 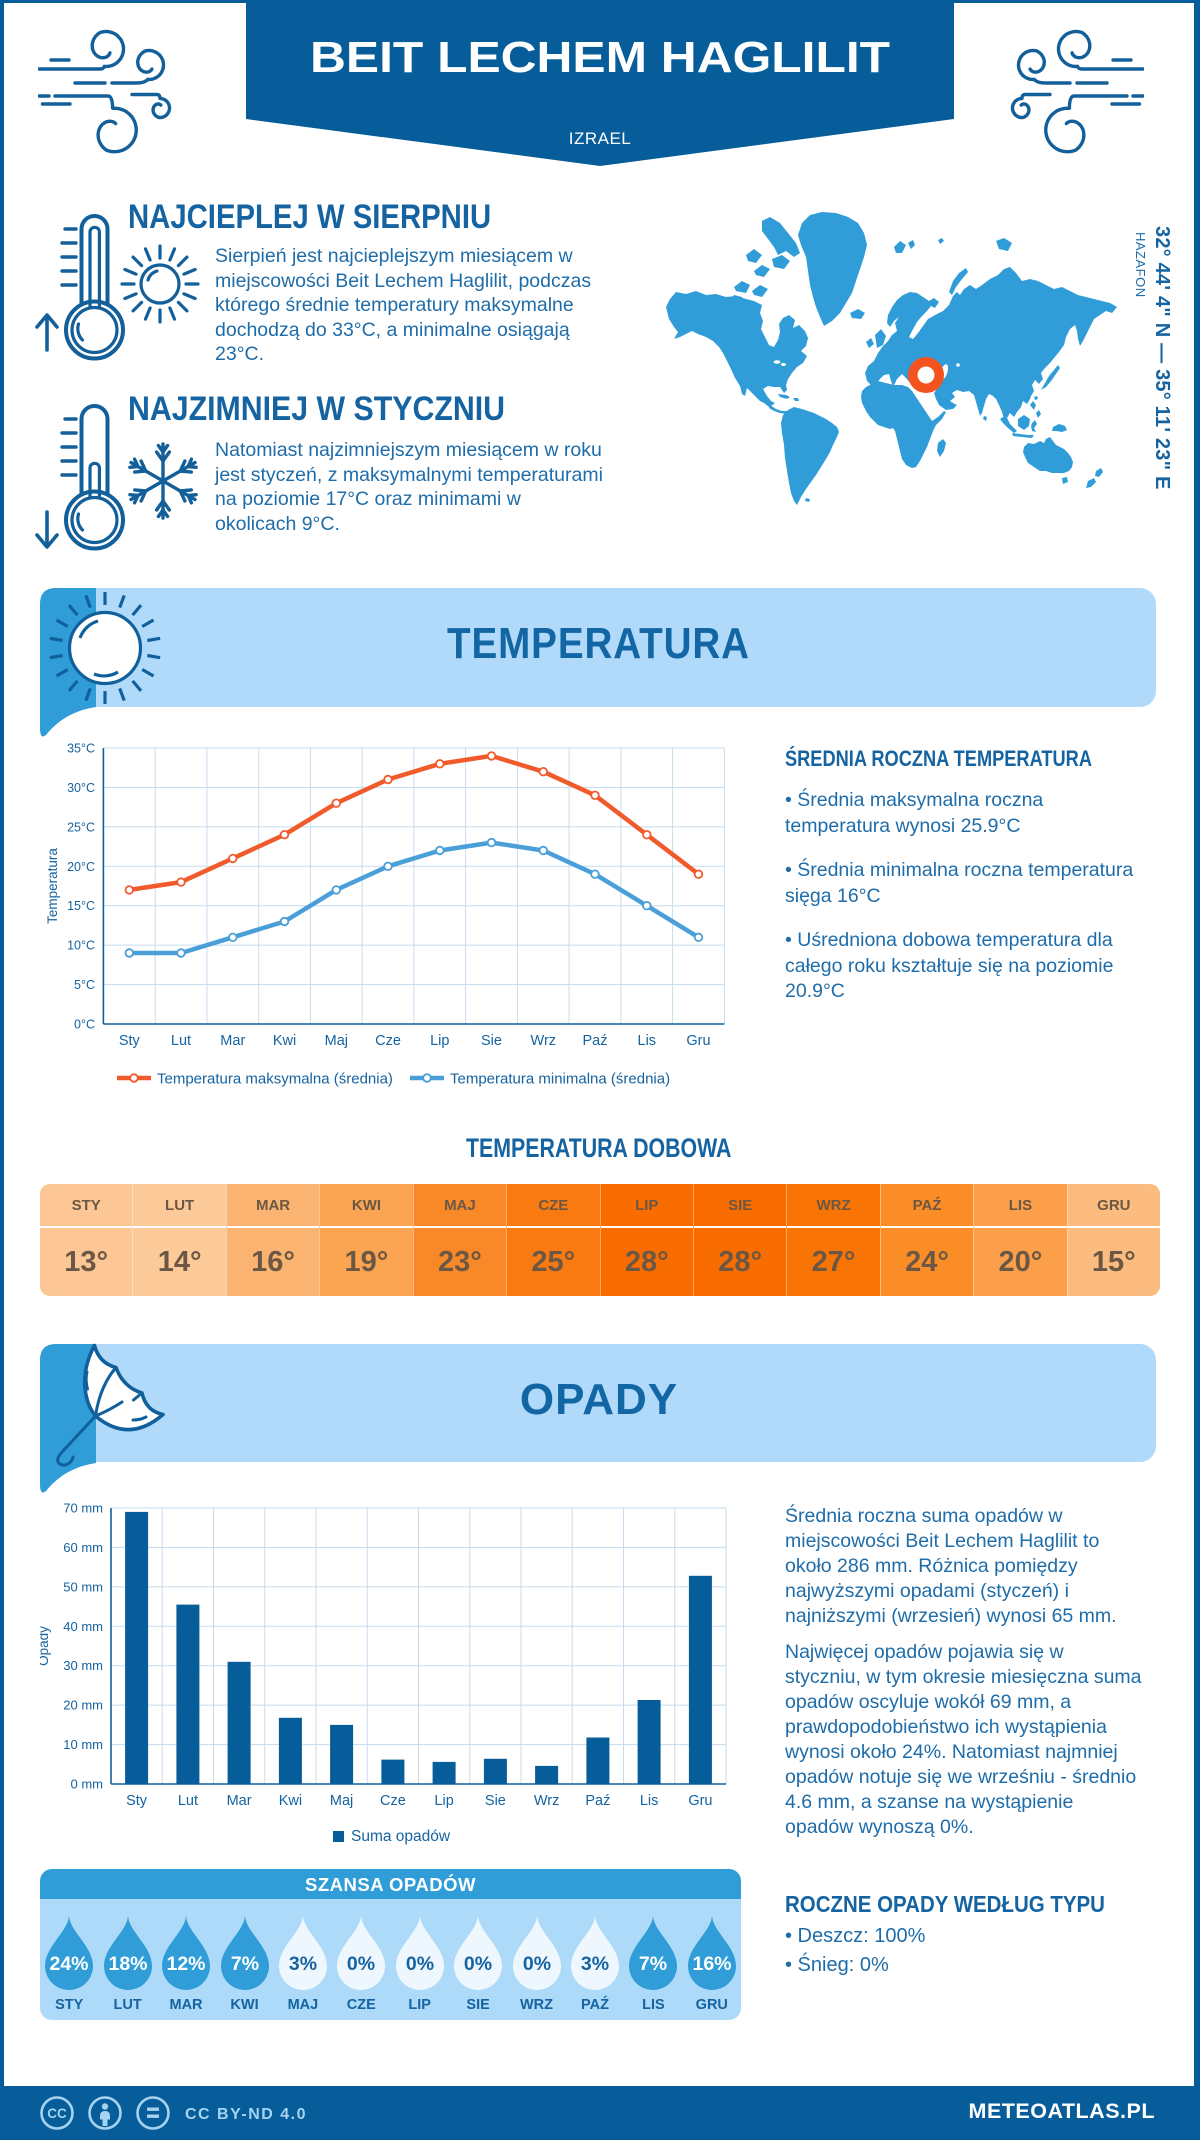 I want to click on svg-text: 15°C, so click(x=81, y=906).